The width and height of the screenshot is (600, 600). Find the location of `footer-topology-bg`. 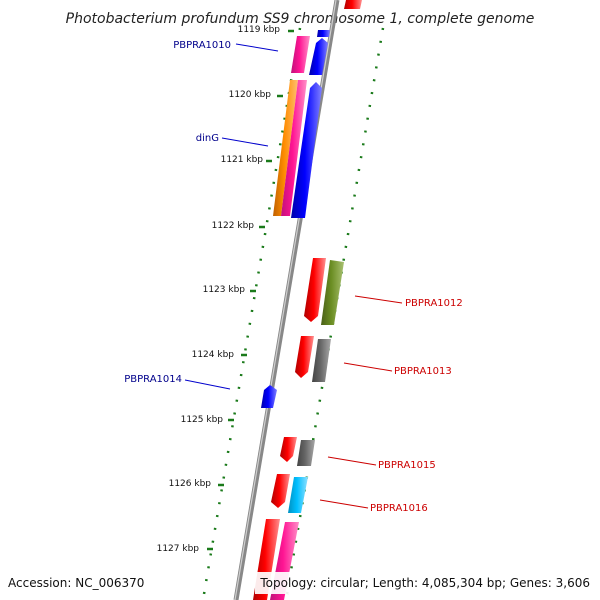

footer-topology-bg is located at coordinates (427, 583).